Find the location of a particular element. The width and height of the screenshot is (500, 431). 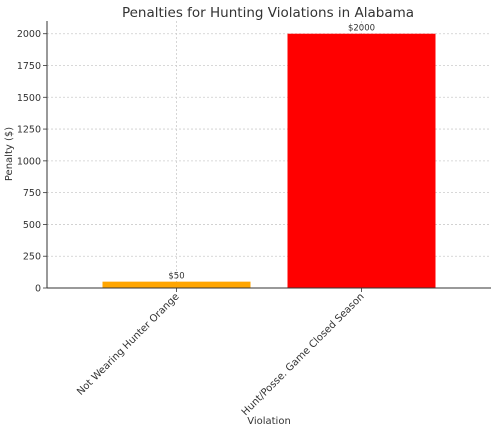

y-tick-label: 750 is located at coordinates (32, 193).